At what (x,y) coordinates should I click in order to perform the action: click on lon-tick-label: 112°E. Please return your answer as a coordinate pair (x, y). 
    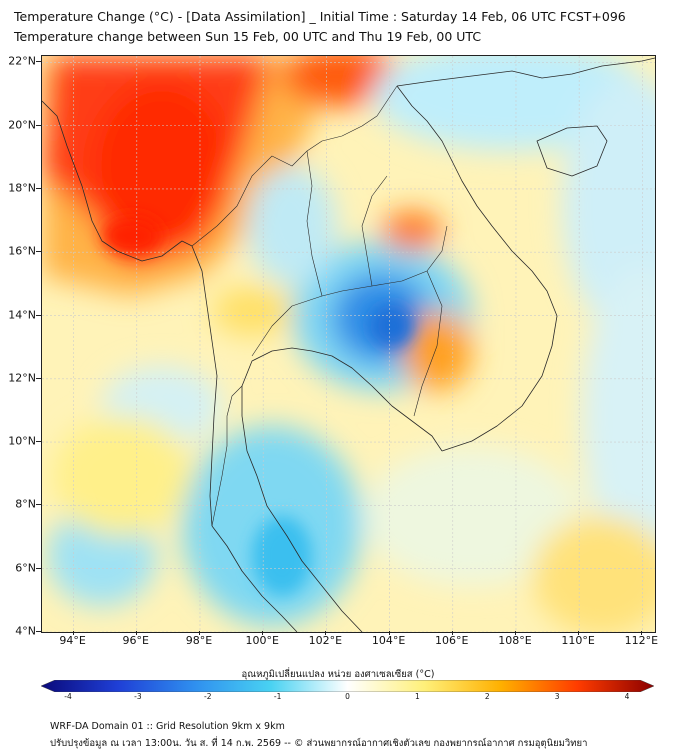
    Looking at the image, I should click on (641, 640).